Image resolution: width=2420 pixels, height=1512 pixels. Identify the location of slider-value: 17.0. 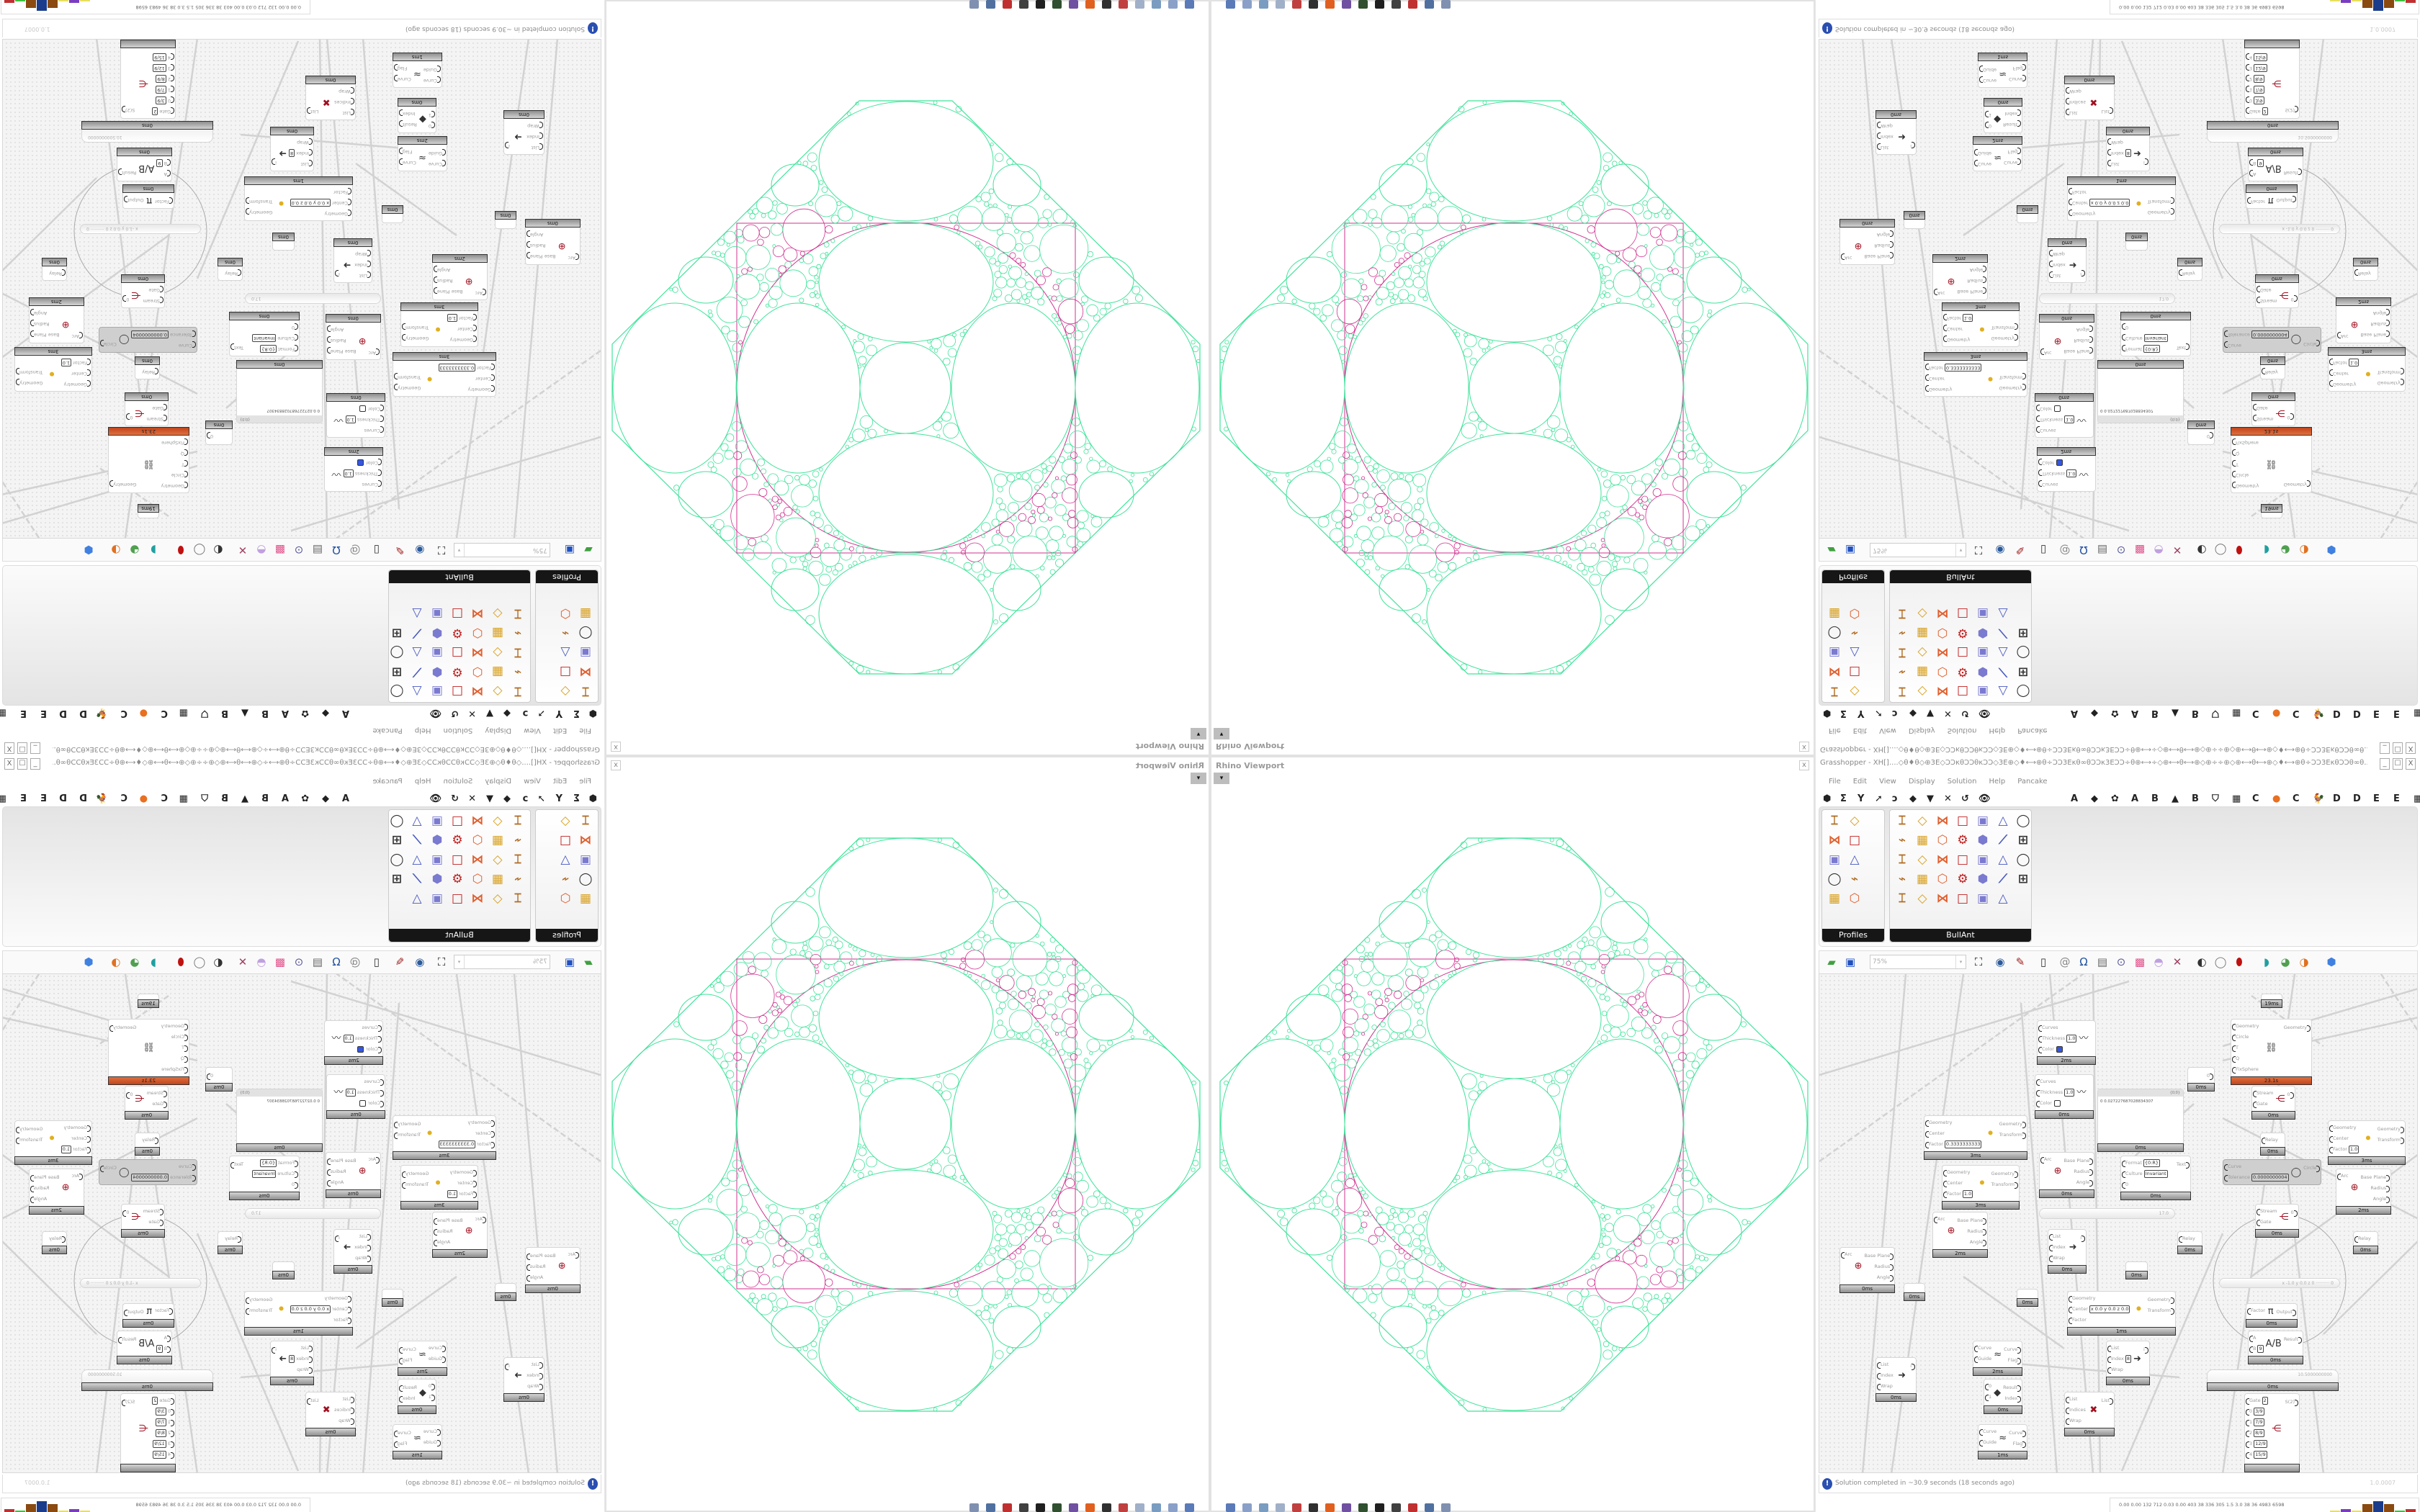
(256, 1213).